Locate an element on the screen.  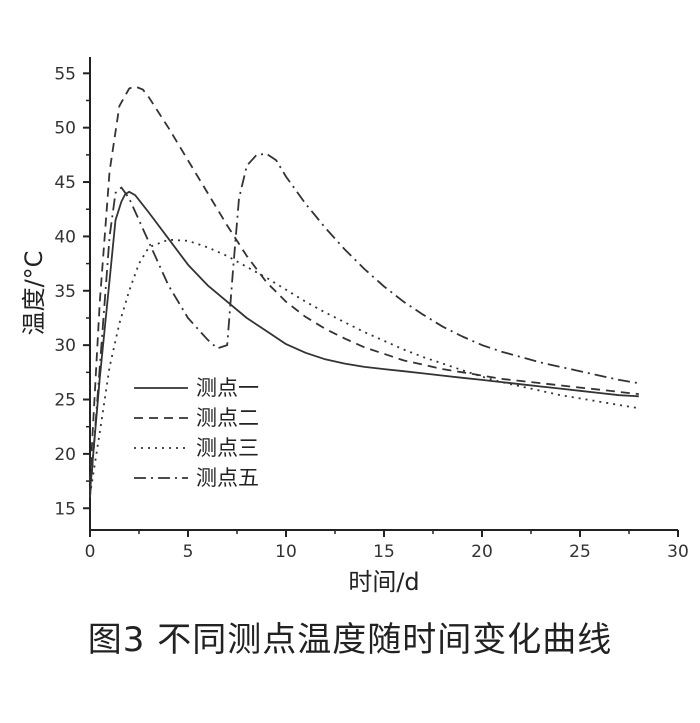
figure-caption: 图3 不同测点温度随时间变化曲线 is located at coordinates (350, 640).